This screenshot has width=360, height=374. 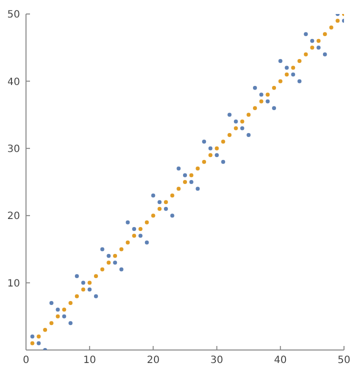 What do you see at coordinates (13, 216) in the screenshot?
I see `y-tick-label: 20` at bounding box center [13, 216].